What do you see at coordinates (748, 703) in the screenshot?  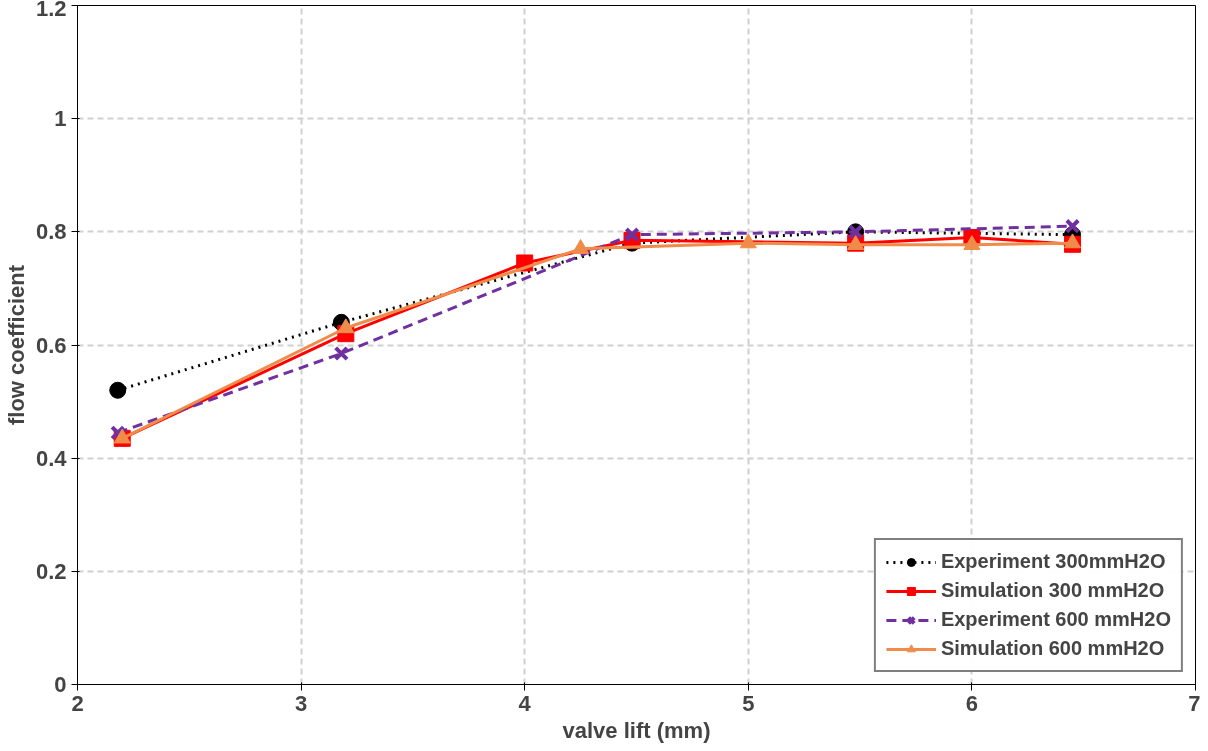 I see `x-tick-label: 5` at bounding box center [748, 703].